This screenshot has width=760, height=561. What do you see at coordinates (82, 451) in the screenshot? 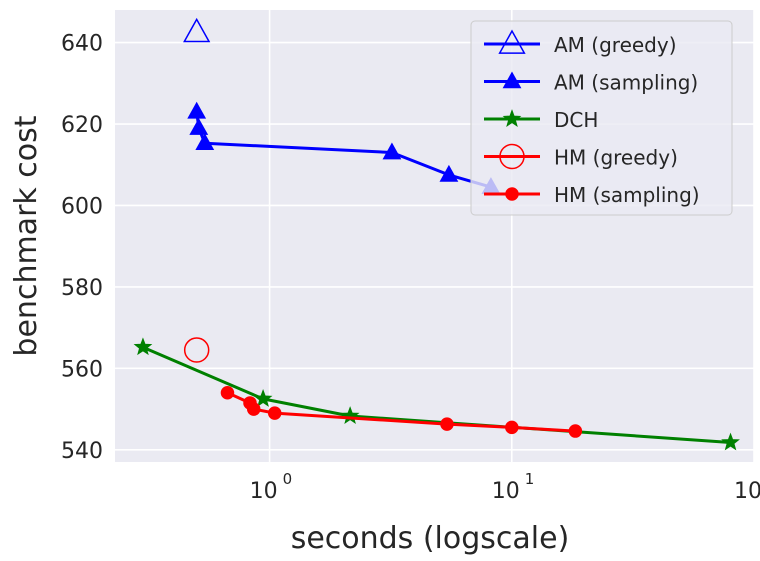
I see `y-tick-label: 540` at bounding box center [82, 451].